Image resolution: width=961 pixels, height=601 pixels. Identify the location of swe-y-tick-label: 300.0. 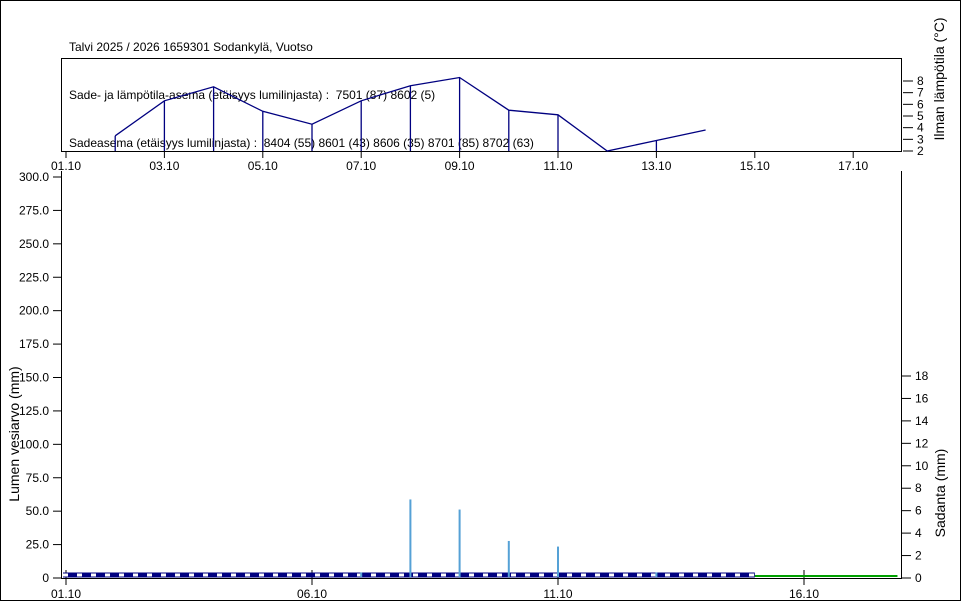
(34, 177).